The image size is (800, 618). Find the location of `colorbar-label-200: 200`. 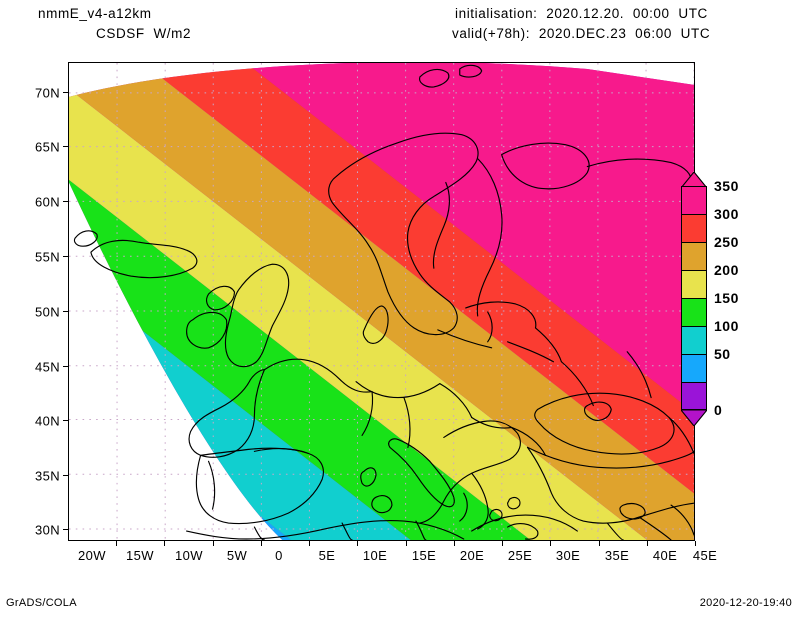

colorbar-label-200: 200 is located at coordinates (726, 270).